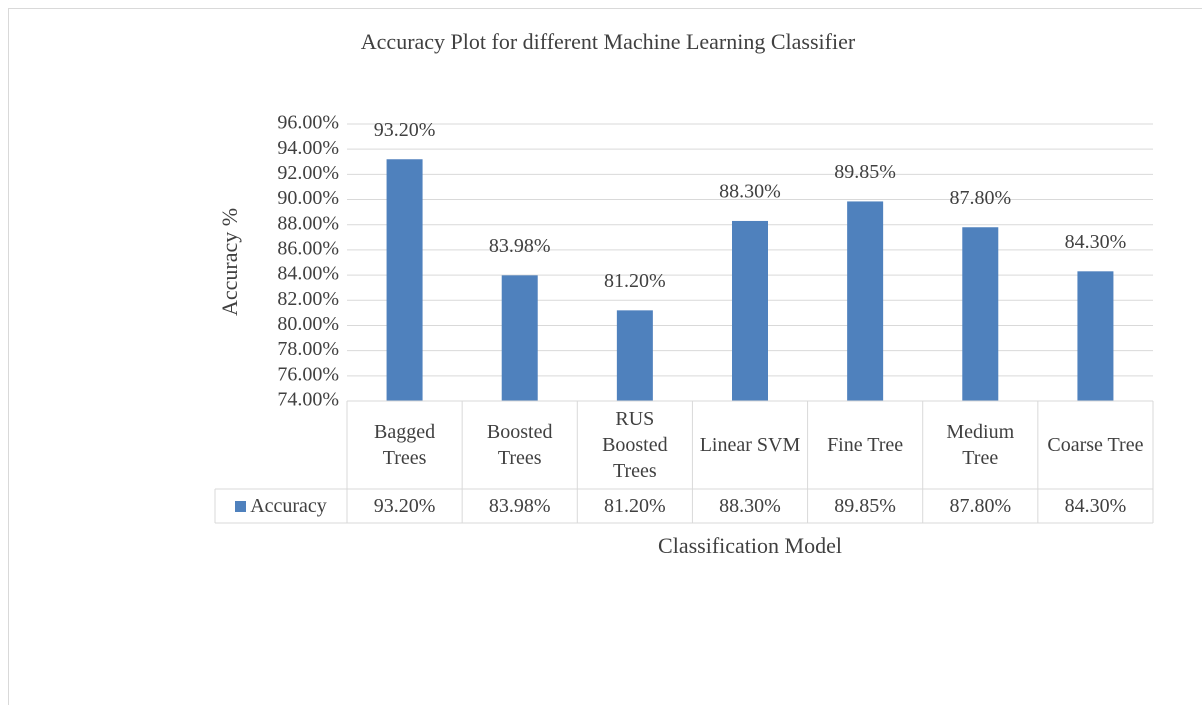  What do you see at coordinates (980, 198) in the screenshot?
I see `data-label: 87.80%` at bounding box center [980, 198].